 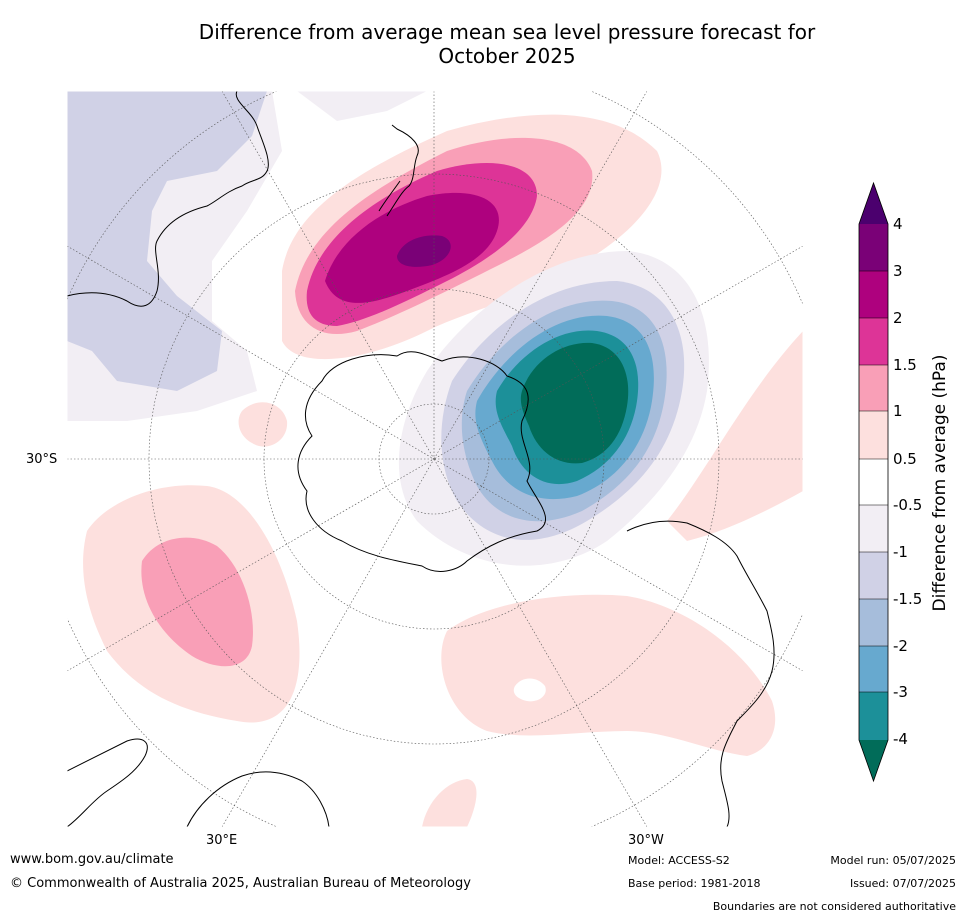 What do you see at coordinates (107, 782) in the screenshot?
I see `africa-coast` at bounding box center [107, 782].